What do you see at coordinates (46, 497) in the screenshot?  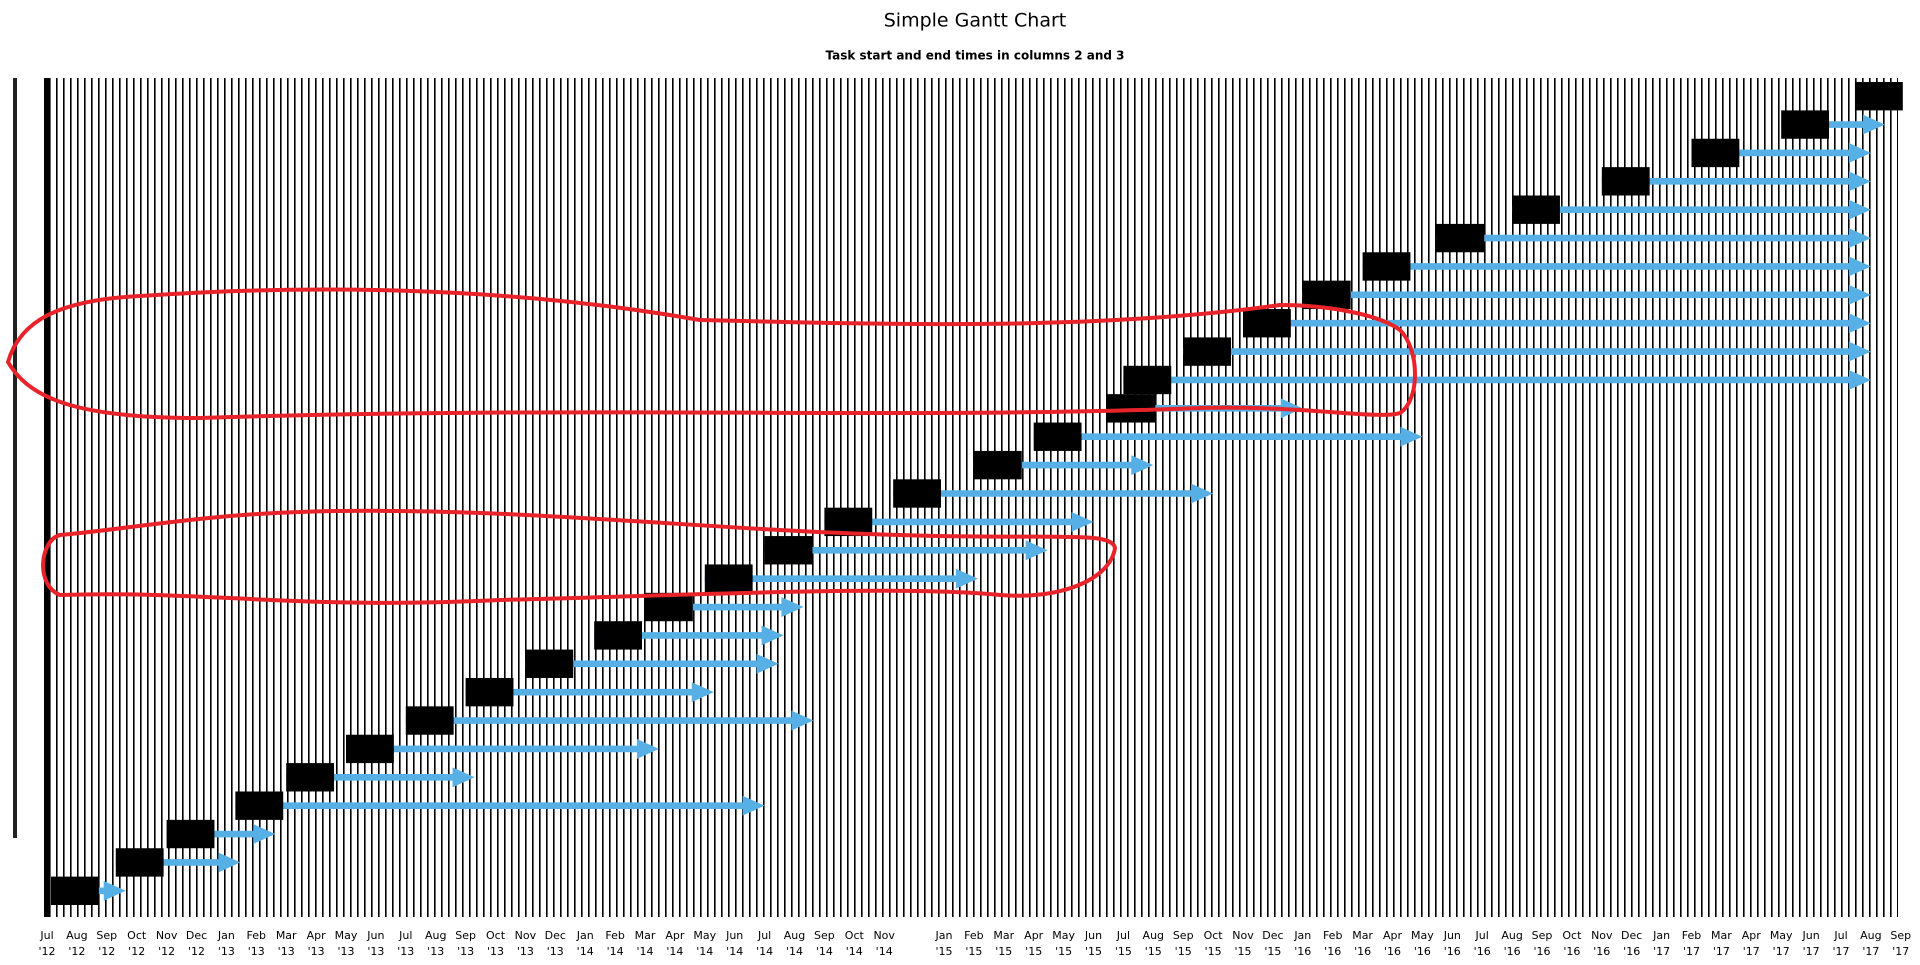 I see `left-axis` at bounding box center [46, 497].